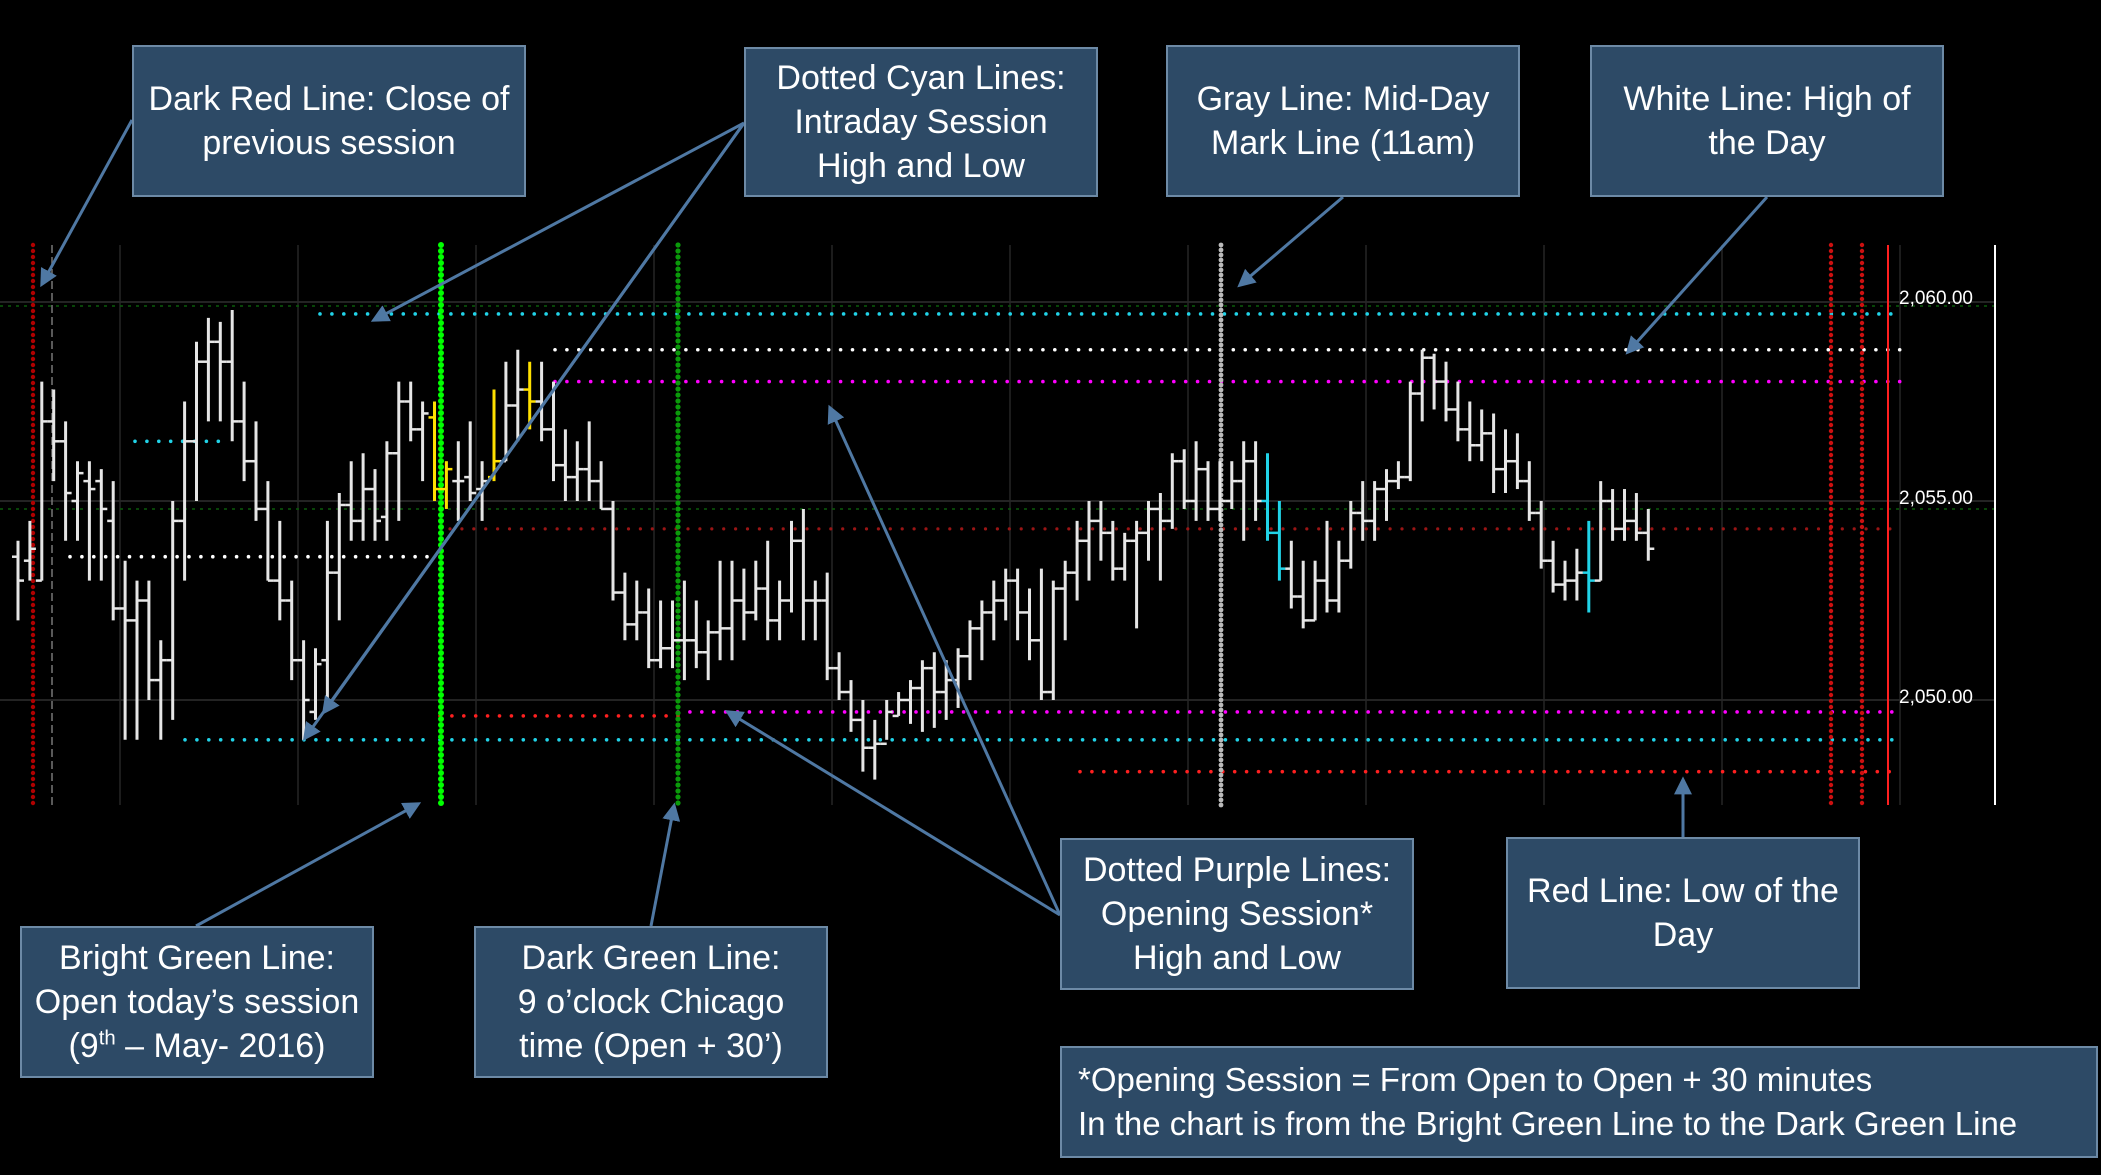 Image resolution: width=2101 pixels, height=1175 pixels. What do you see at coordinates (304, 740) in the screenshot?
I see `prev-level-cyan-low` at bounding box center [304, 740].